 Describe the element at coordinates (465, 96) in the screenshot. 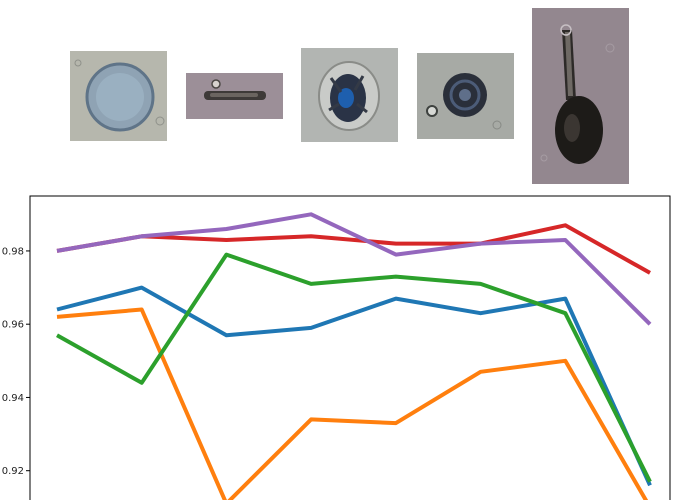

I see `dark-ring-cell-image` at that location.